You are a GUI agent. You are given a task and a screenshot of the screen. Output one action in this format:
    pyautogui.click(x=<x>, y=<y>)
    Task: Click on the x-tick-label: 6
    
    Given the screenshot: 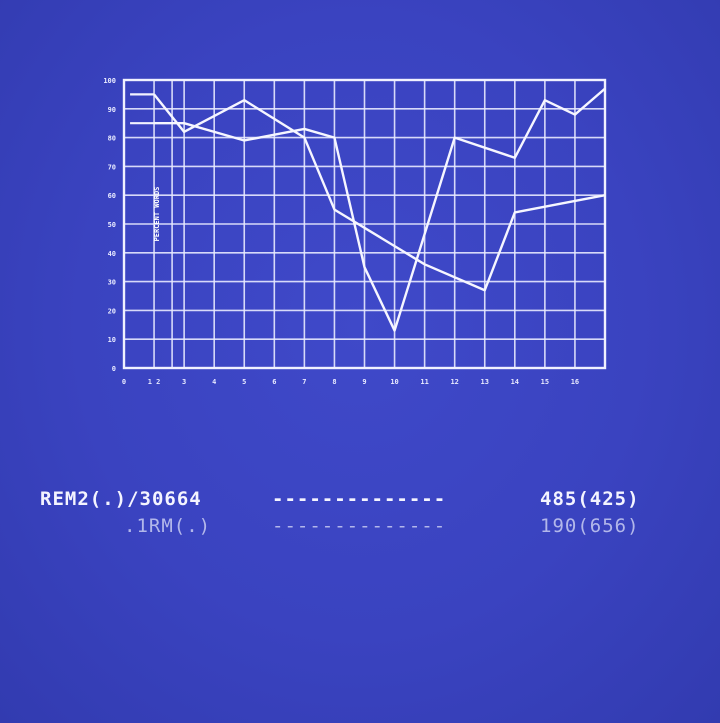 What is the action you would take?
    pyautogui.click(x=274, y=382)
    